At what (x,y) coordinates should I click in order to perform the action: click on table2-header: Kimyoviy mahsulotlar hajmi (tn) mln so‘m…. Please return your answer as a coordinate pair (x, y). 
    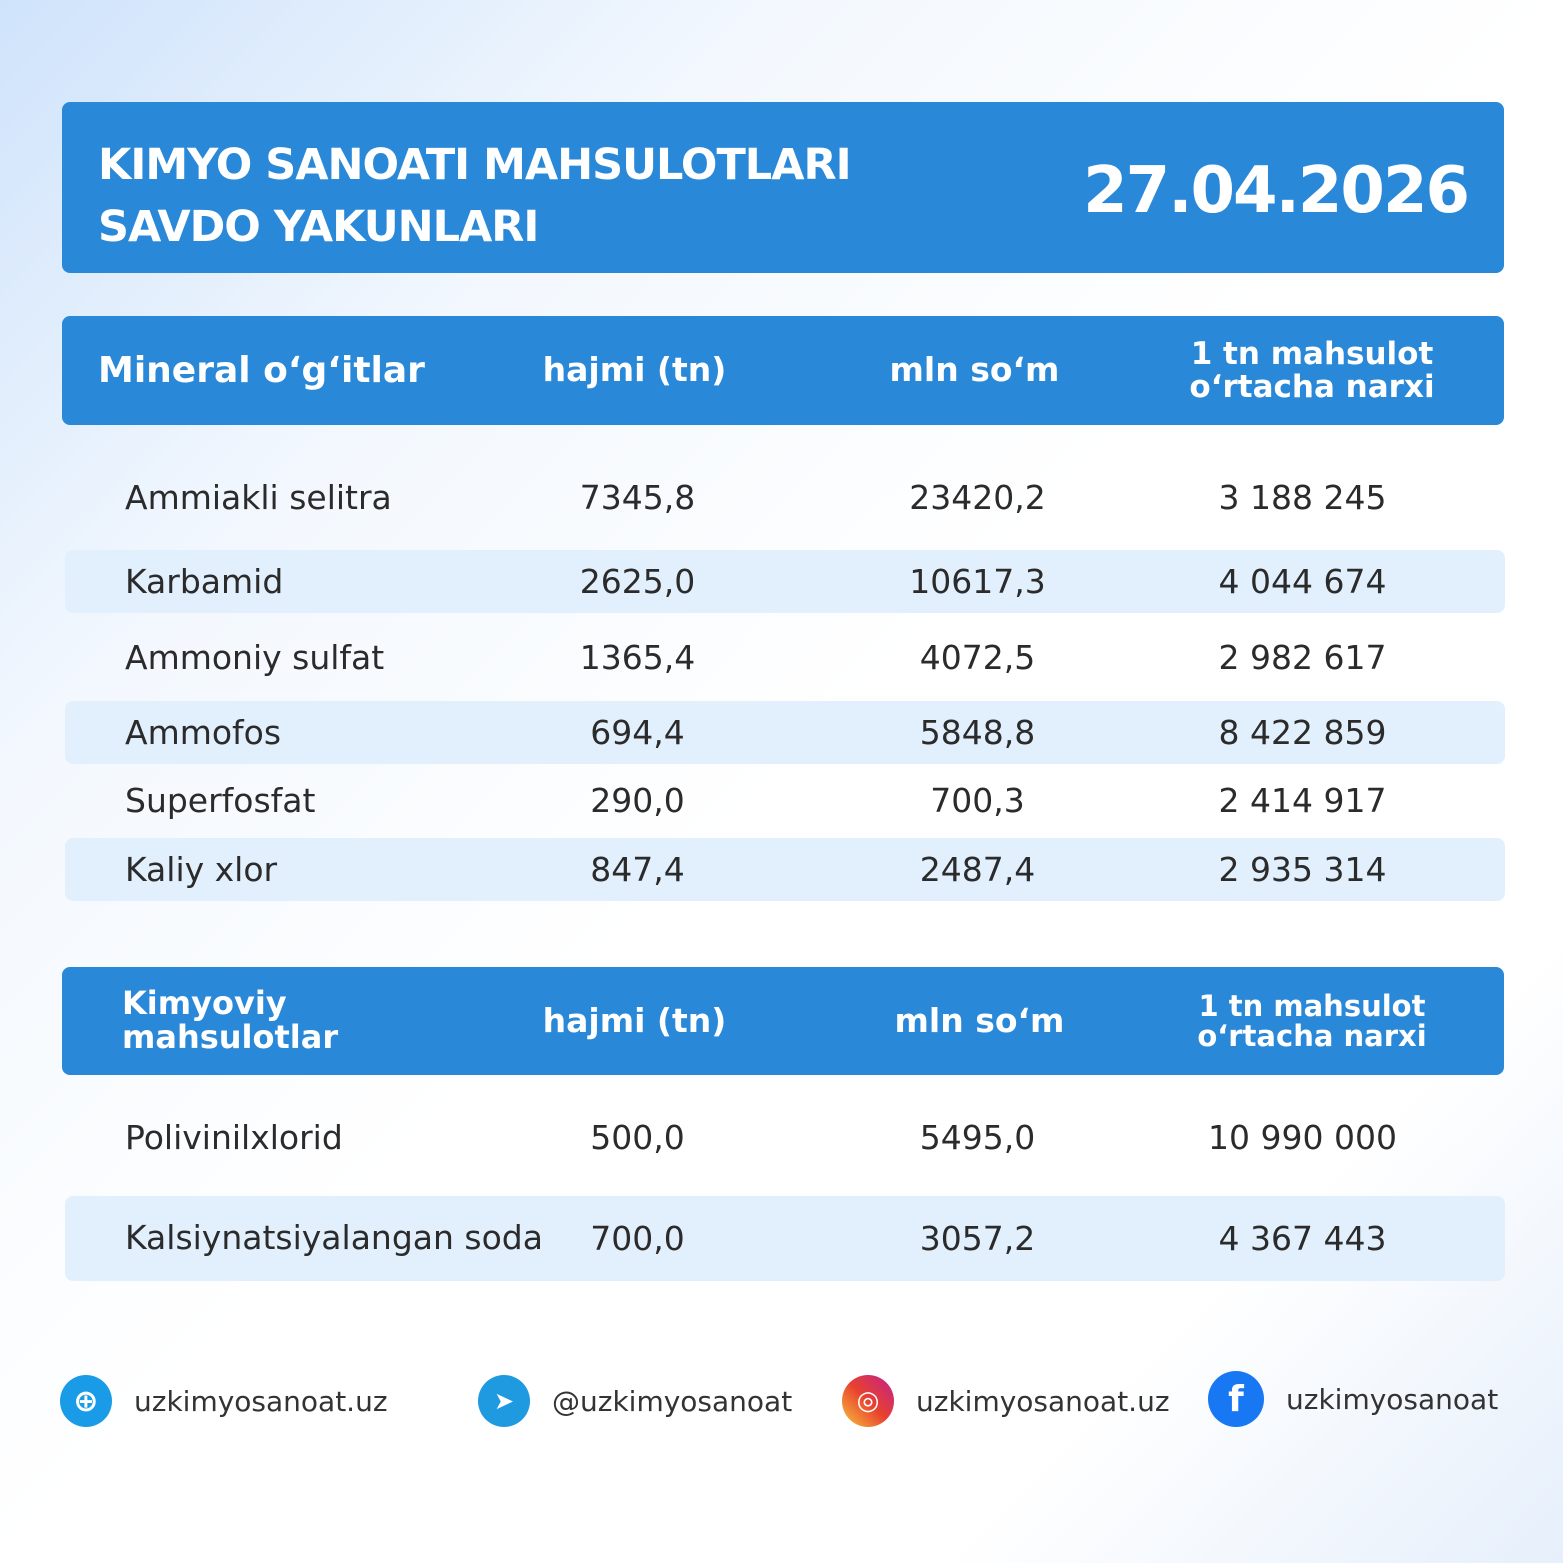
    Looking at the image, I should click on (783, 1021).